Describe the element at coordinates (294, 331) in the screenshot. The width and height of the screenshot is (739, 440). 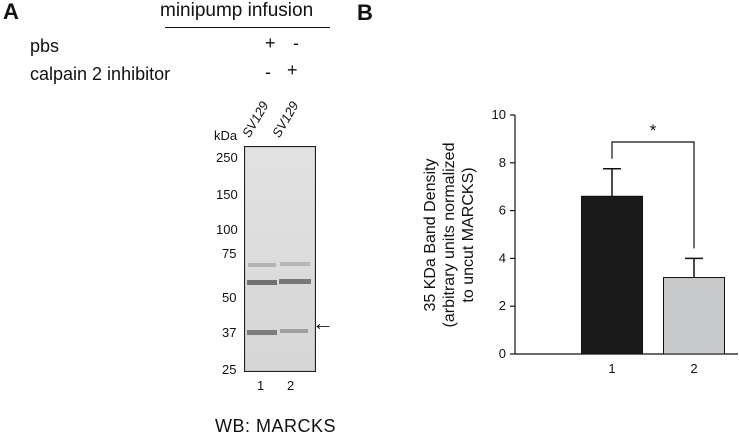
I see `band-35-lane2` at that location.